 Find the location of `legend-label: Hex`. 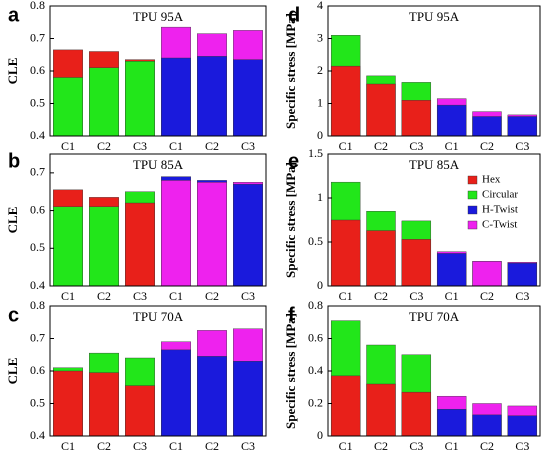

legend-label: Hex is located at coordinates (491, 180).